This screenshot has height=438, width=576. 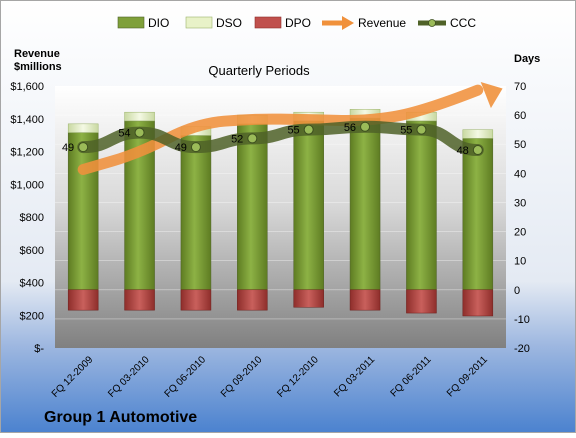 What do you see at coordinates (520, 174) in the screenshot?
I see `right-tick-label: 40` at bounding box center [520, 174].